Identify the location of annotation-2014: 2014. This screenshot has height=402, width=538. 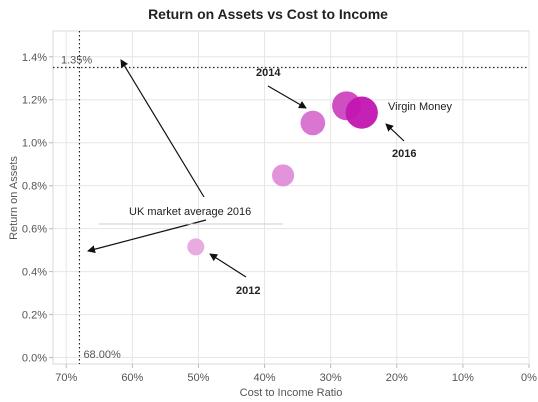
(268, 73).